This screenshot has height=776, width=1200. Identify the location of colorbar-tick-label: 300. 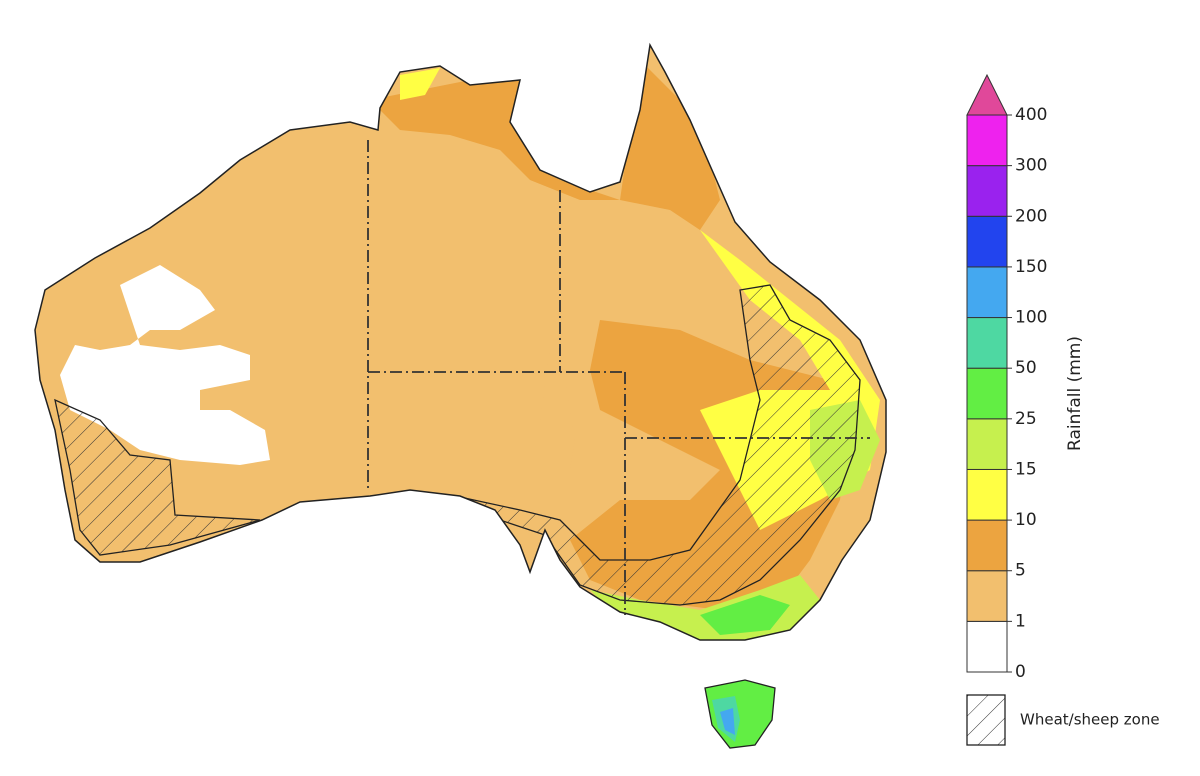
(1031, 166).